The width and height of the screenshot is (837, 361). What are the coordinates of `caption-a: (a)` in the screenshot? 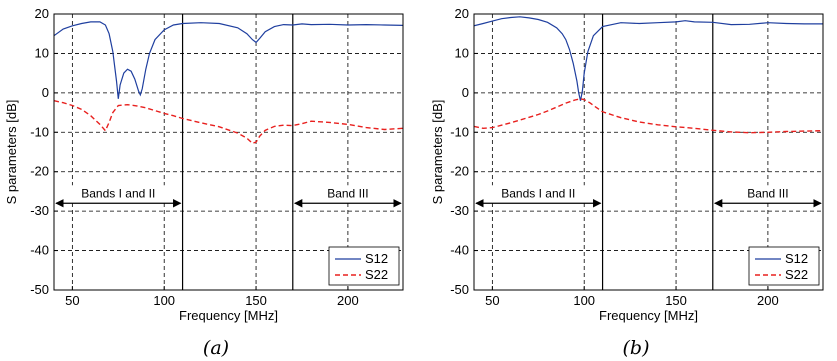 It's located at (216, 348).